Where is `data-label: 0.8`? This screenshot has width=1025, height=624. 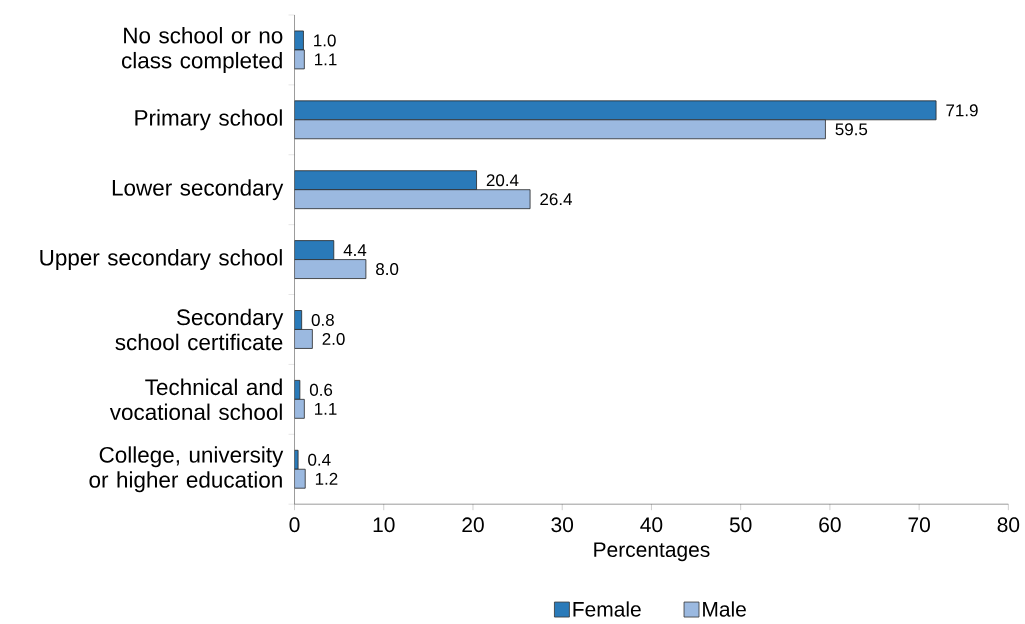 data-label: 0.8 is located at coordinates (322, 319).